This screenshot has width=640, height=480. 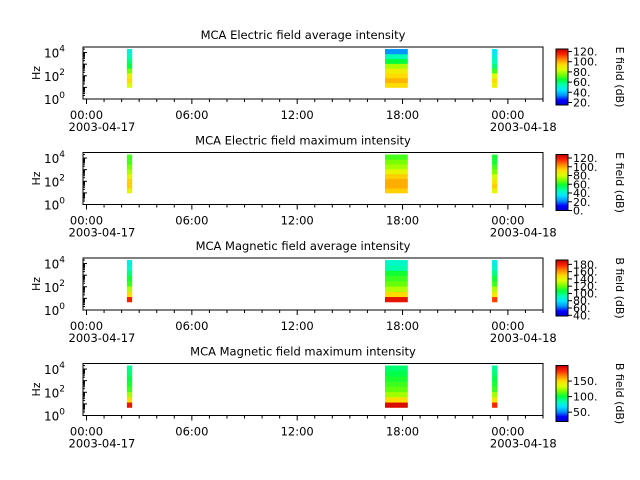 I want to click on y-tick-exponent: 2, so click(x=62, y=73).